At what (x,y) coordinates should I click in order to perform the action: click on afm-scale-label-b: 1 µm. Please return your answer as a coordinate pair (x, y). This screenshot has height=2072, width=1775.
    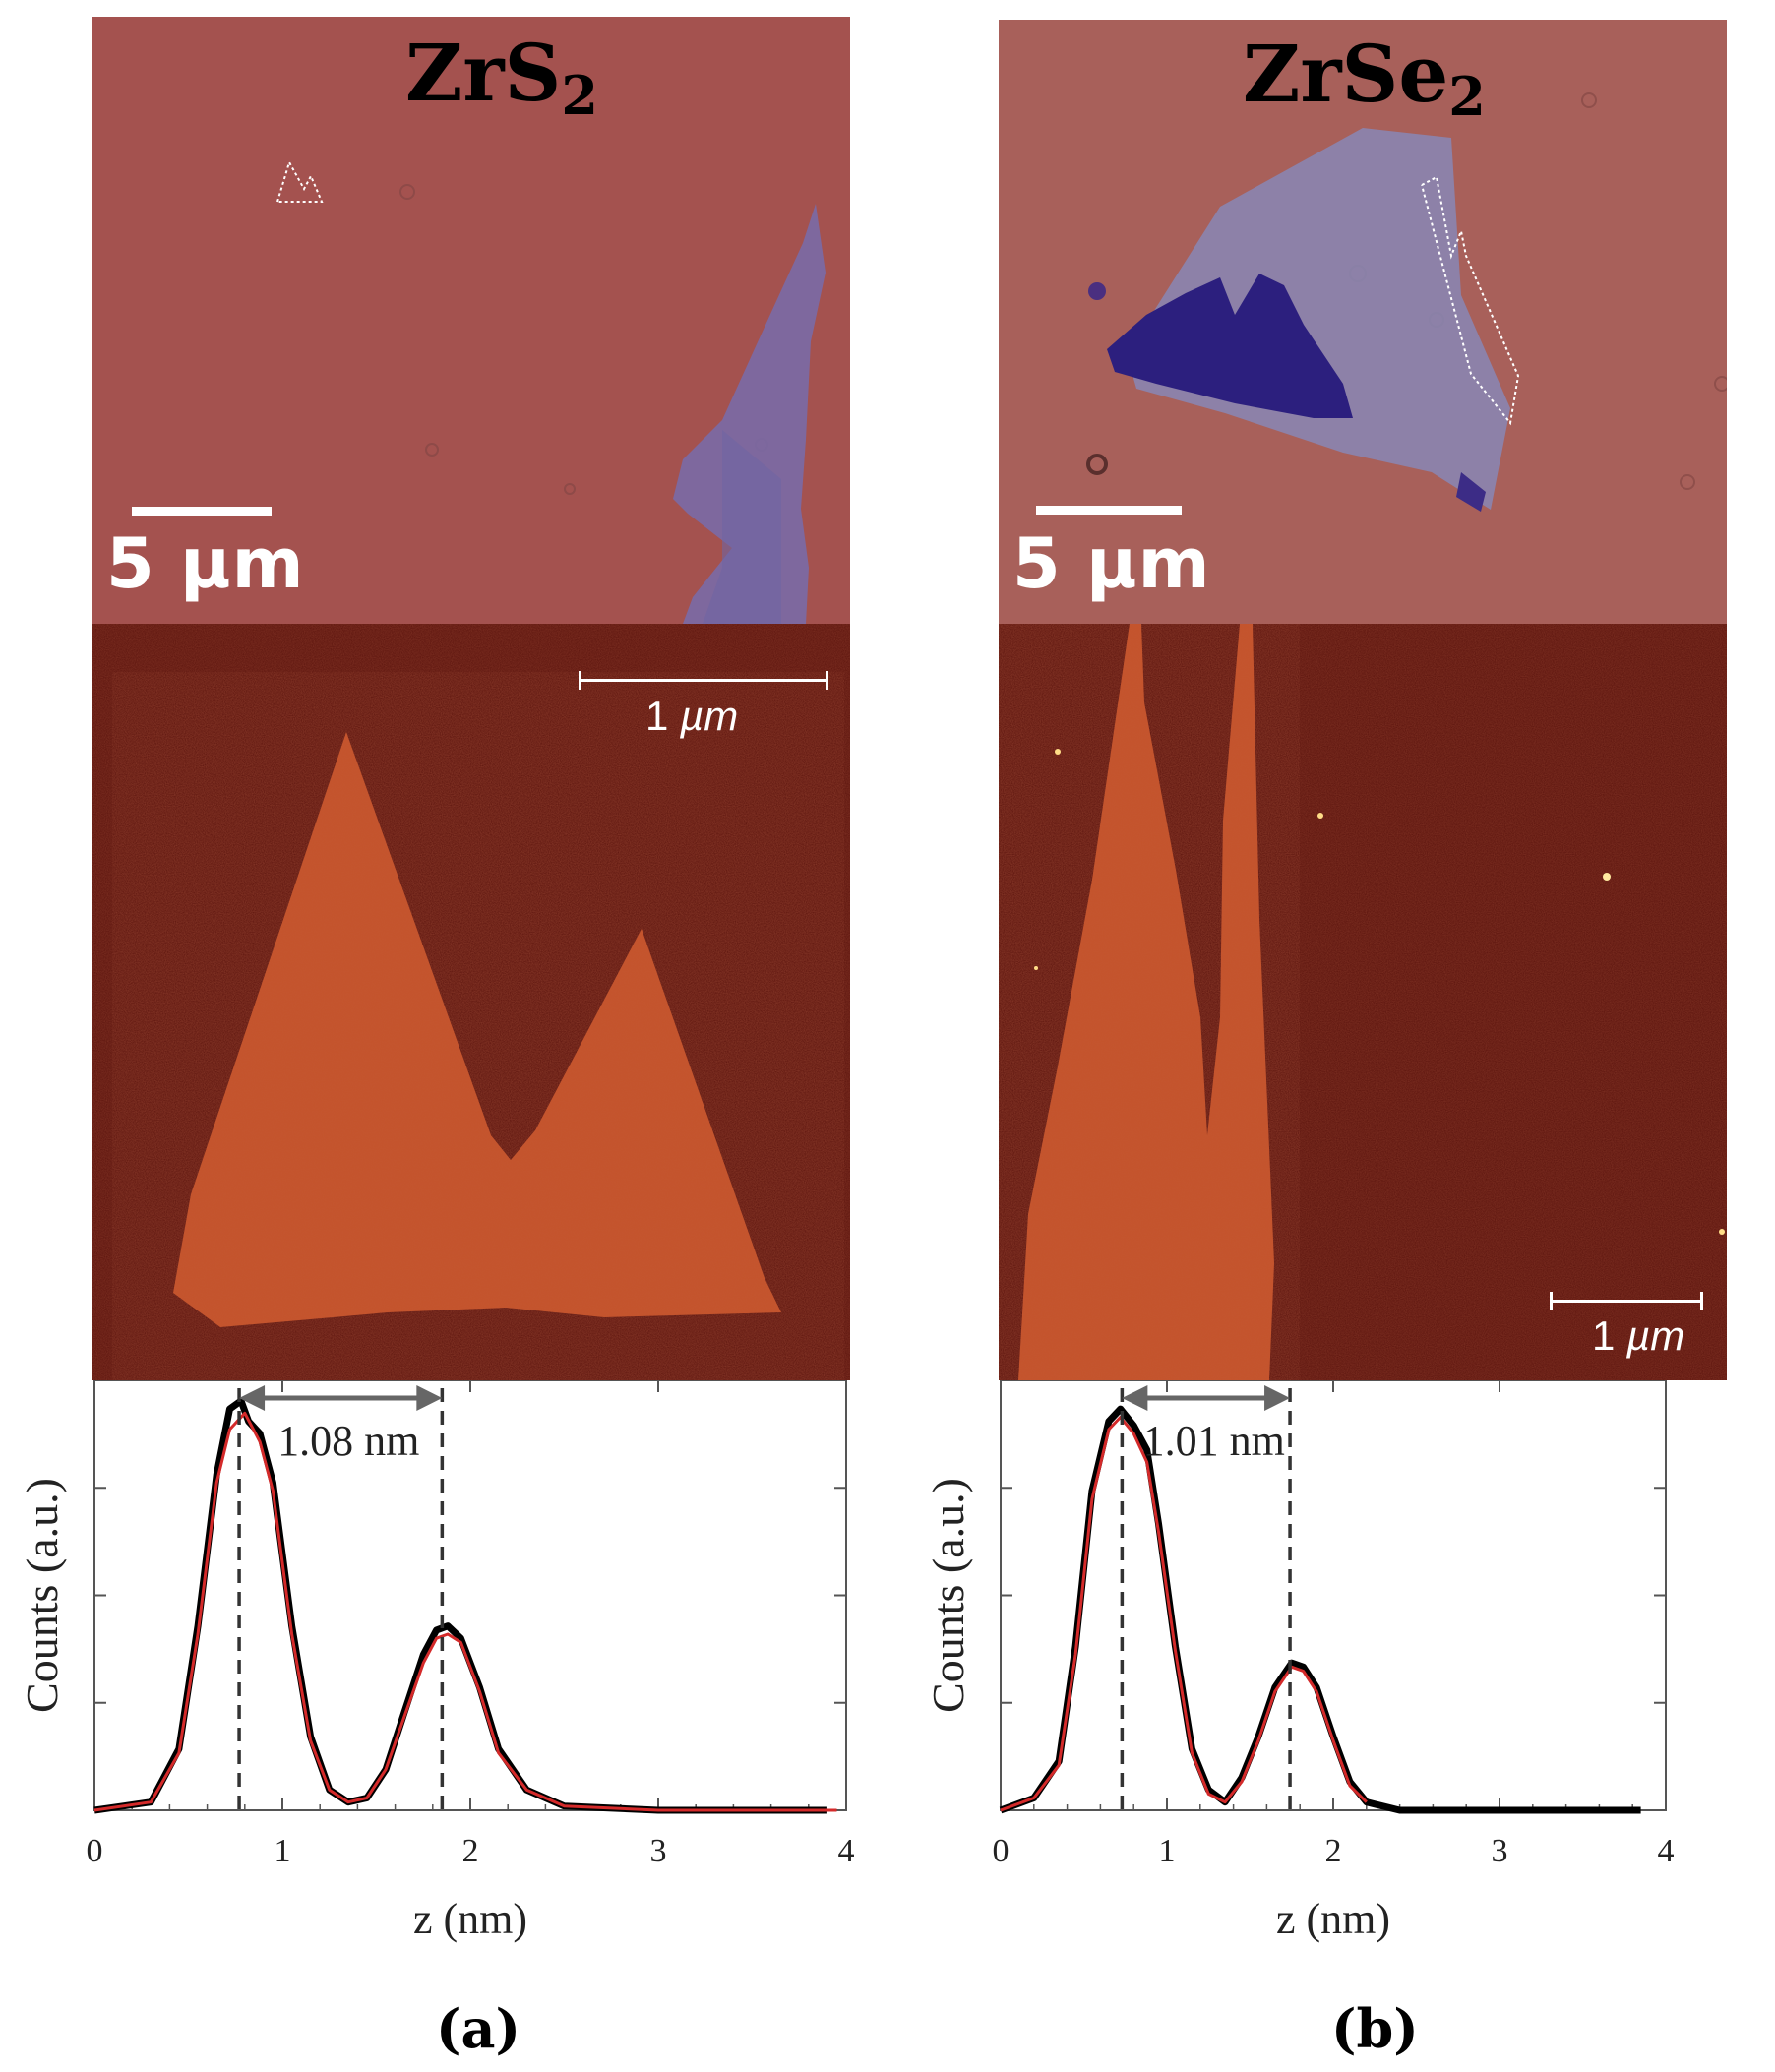
    Looking at the image, I should click on (1638, 1335).